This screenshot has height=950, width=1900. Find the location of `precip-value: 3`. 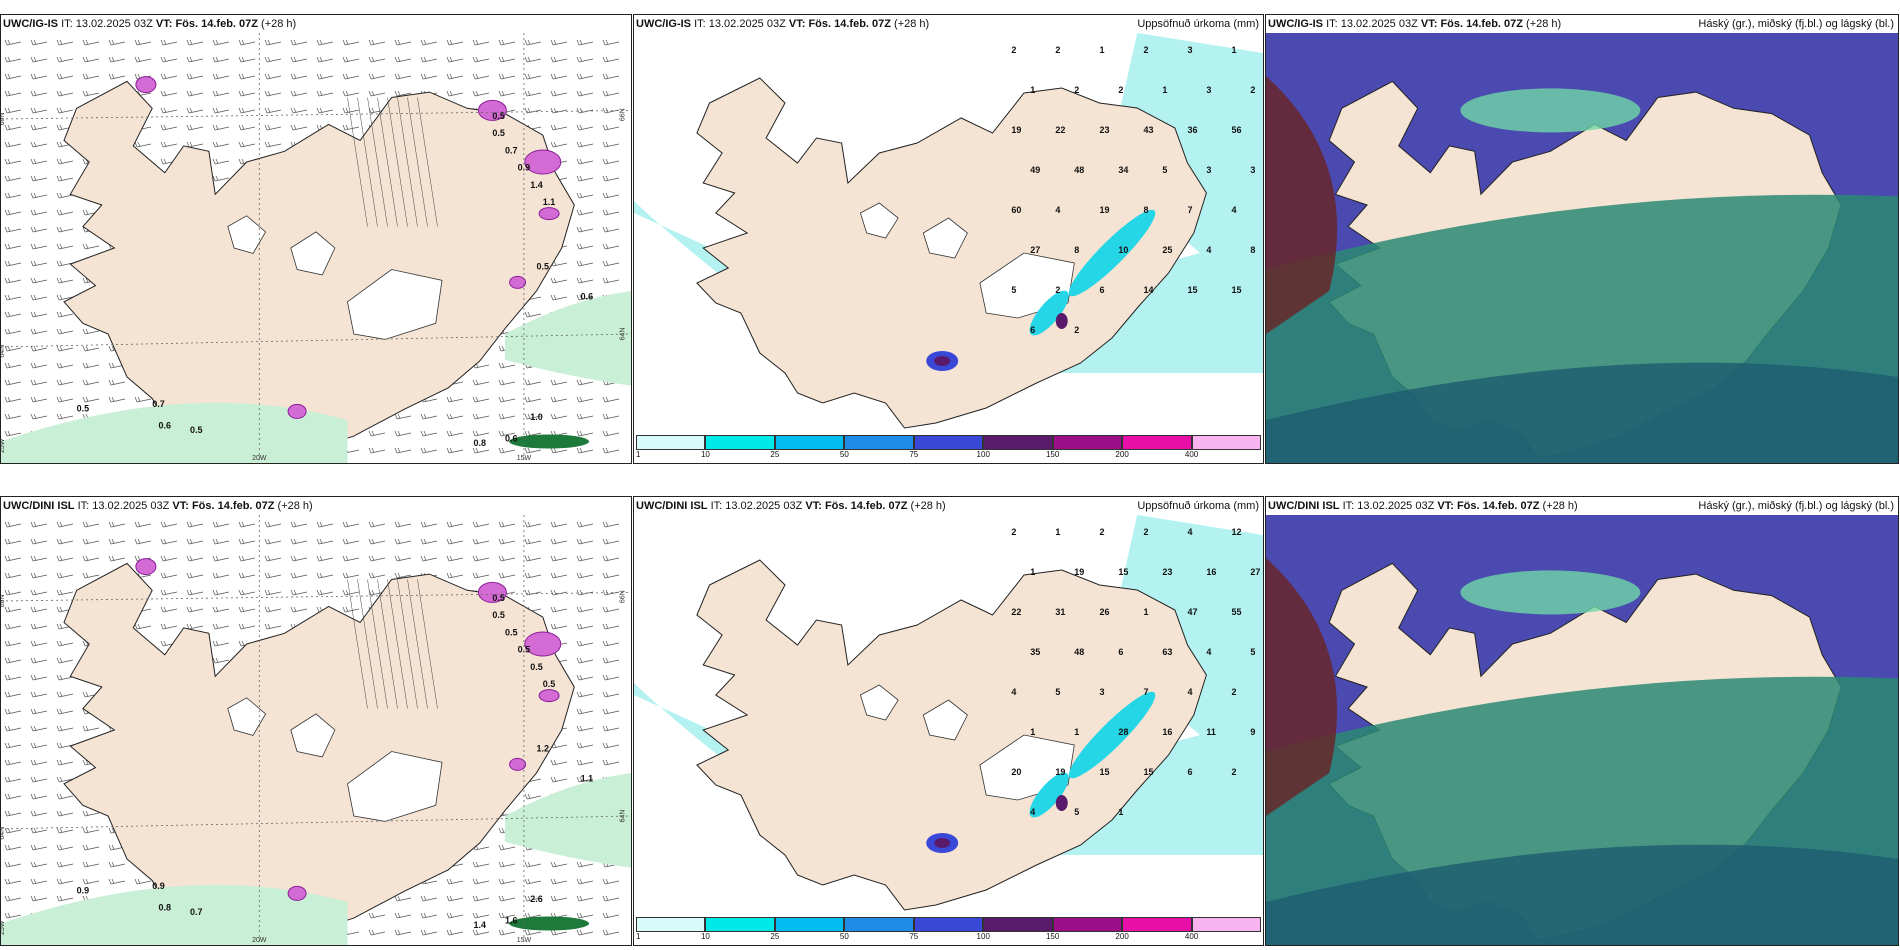

precip-value: 3 is located at coordinates (1208, 170).